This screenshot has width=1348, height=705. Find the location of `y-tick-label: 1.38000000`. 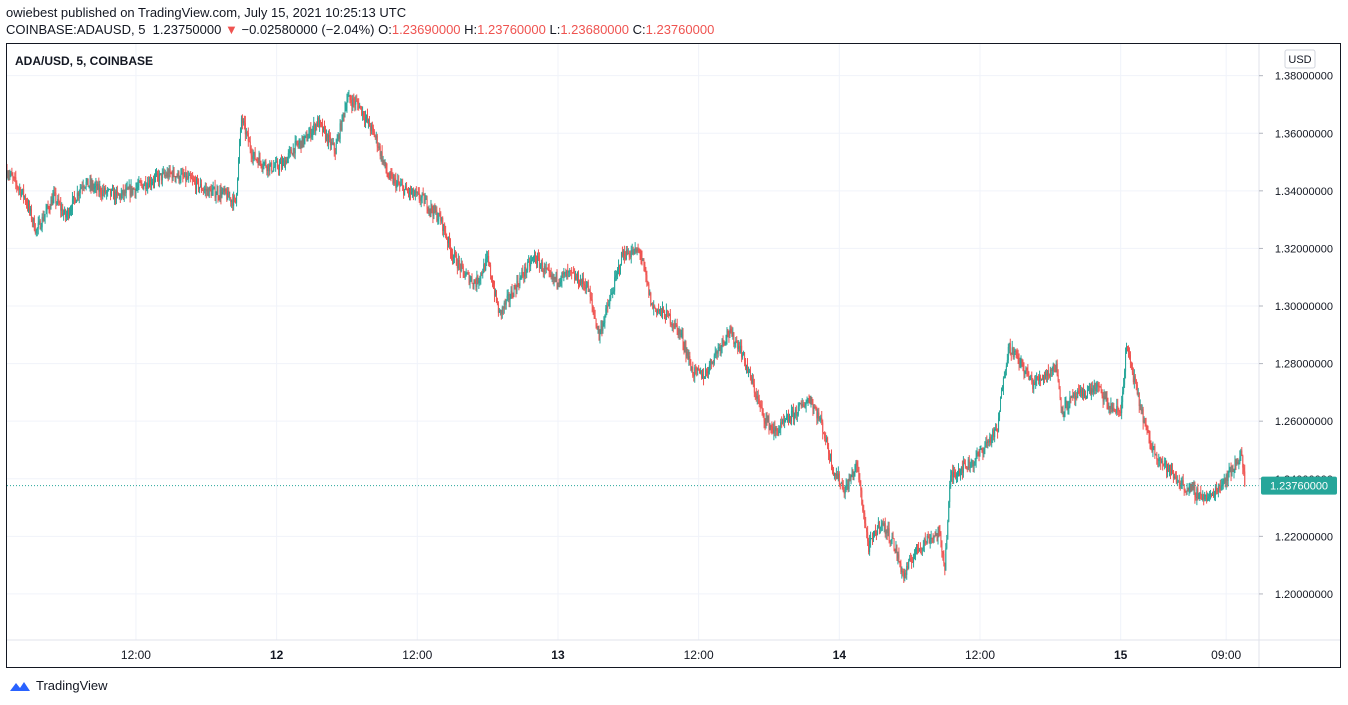

y-tick-label: 1.38000000 is located at coordinates (1304, 77).